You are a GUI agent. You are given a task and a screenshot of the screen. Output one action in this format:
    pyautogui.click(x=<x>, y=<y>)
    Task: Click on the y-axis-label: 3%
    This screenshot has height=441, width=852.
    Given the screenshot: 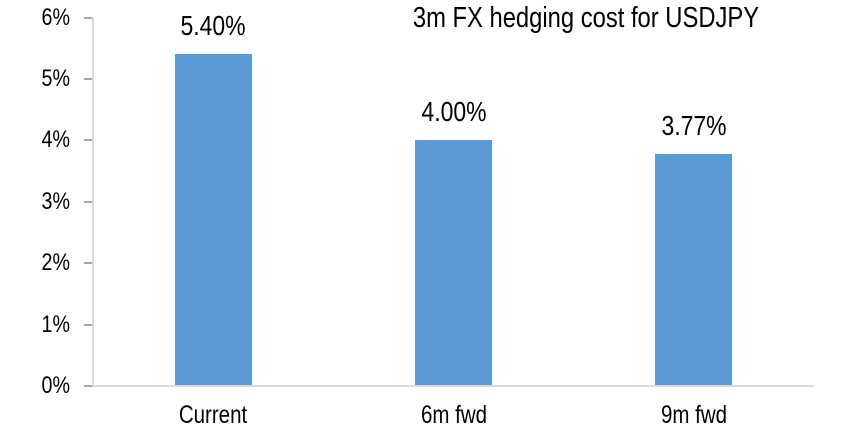 What is the action you would take?
    pyautogui.click(x=55, y=201)
    